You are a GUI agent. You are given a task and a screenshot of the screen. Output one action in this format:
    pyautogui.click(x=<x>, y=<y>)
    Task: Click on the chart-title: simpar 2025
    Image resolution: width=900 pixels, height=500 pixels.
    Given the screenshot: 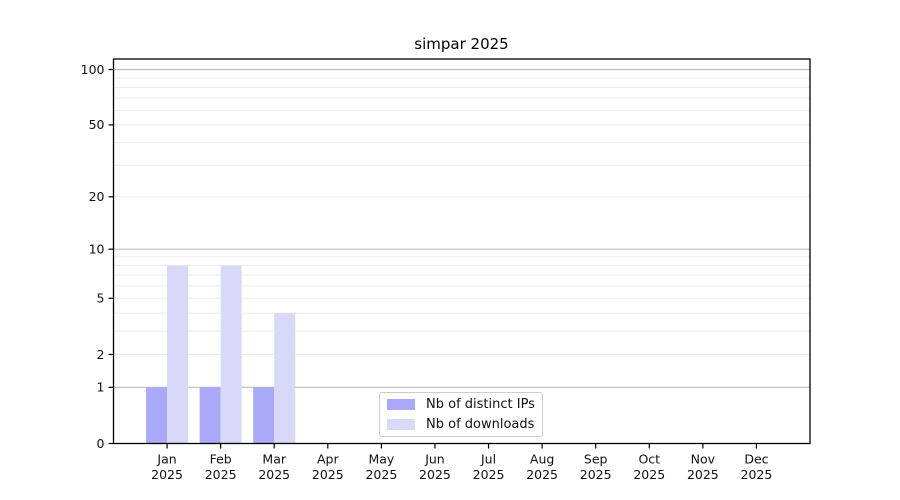 What is the action you would take?
    pyautogui.click(x=461, y=44)
    